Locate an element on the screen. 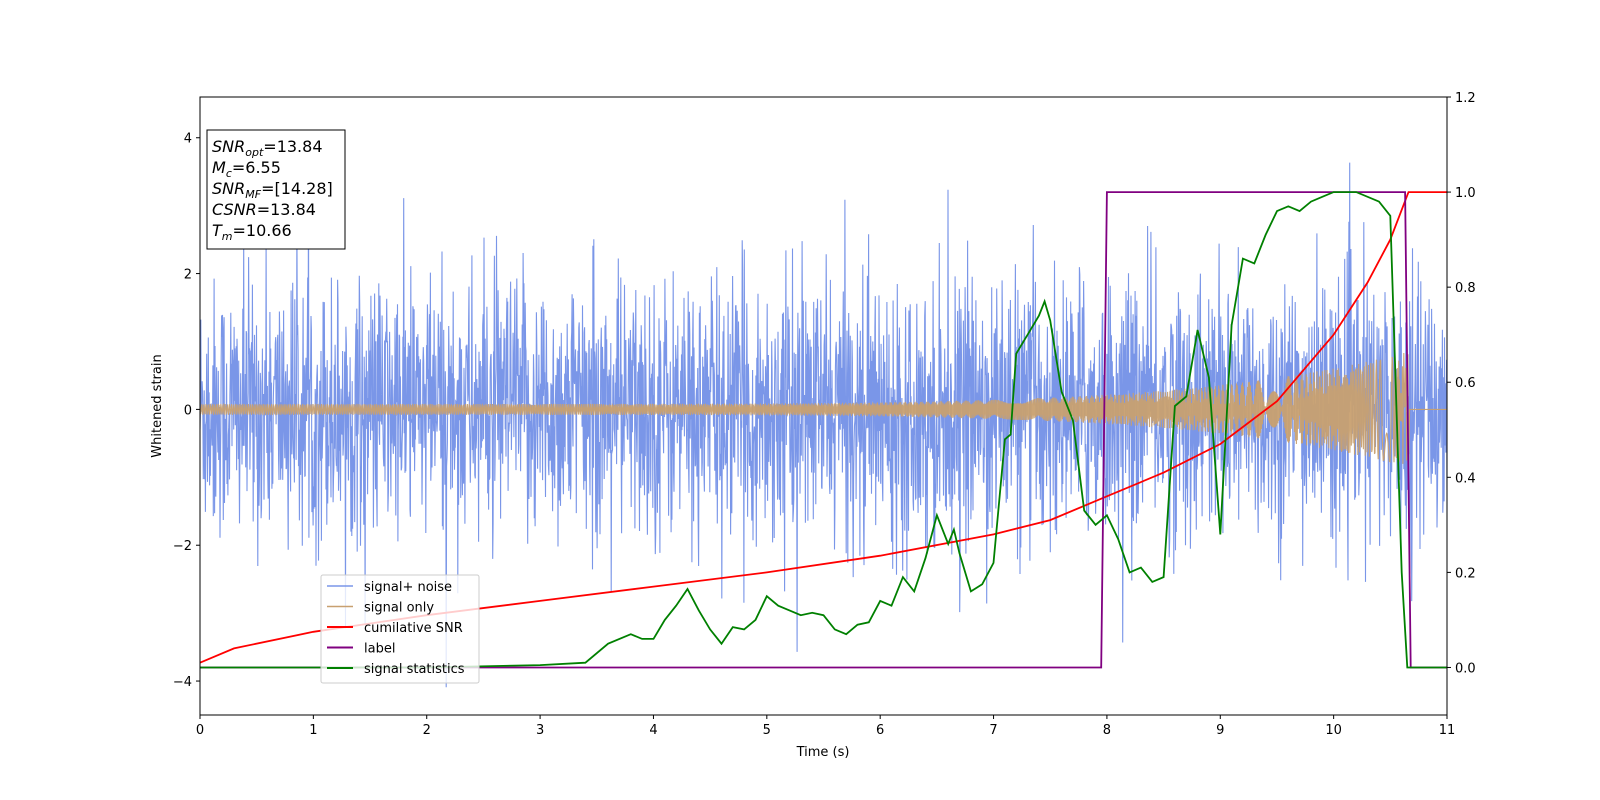 The width and height of the screenshot is (1600, 800). annotation-line: SNRopt=13.84 is located at coordinates (267, 148).